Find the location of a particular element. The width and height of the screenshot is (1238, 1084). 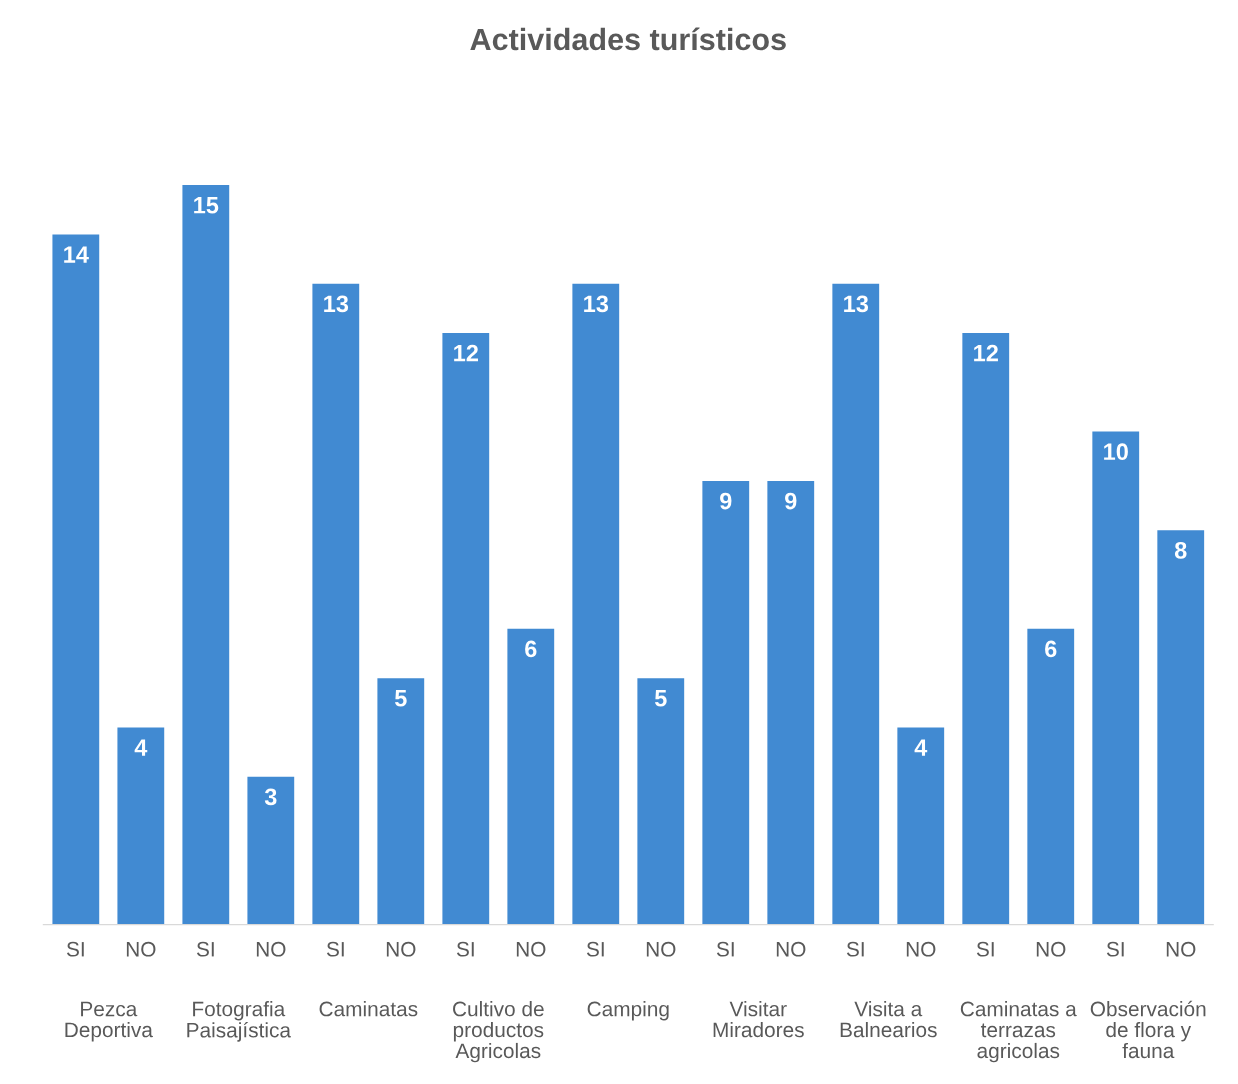

text: Caminatas a terrazas agricolas is located at coordinates (1018, 1032).